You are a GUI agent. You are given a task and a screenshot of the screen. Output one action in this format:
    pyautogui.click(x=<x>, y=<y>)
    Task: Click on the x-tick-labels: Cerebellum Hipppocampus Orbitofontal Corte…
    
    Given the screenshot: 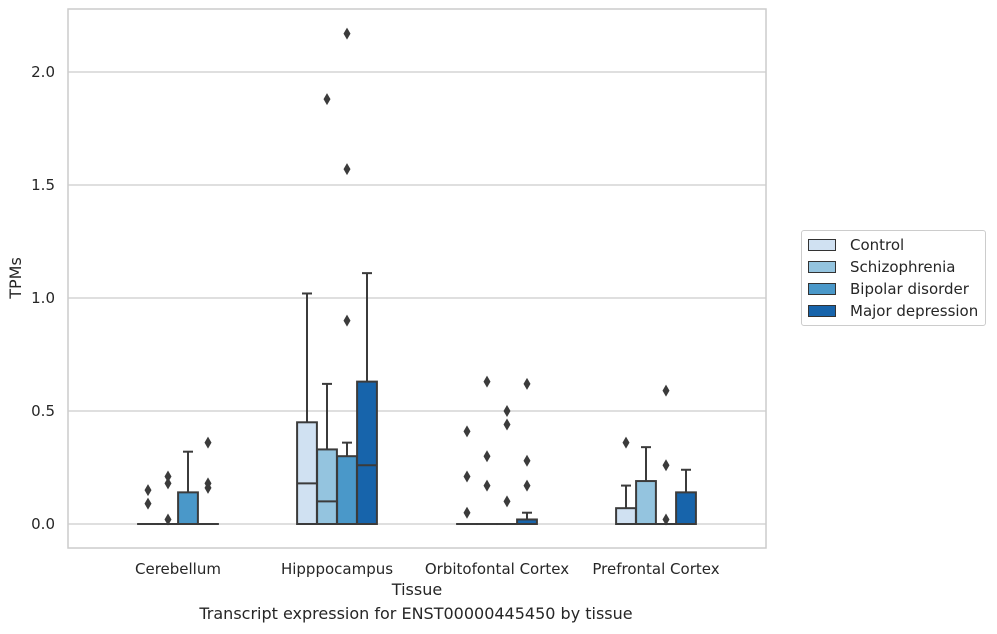 What is the action you would take?
    pyautogui.click(x=427, y=569)
    